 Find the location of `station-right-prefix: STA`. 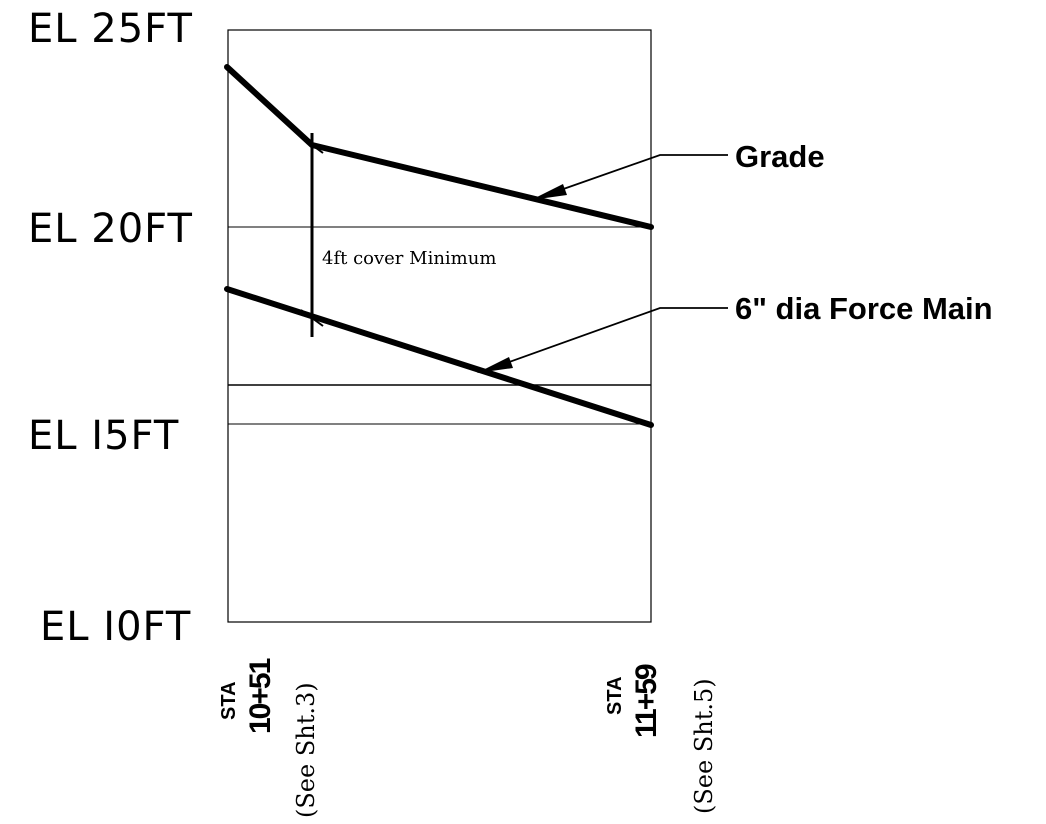

station-right-prefix: STA is located at coordinates (615, 695).